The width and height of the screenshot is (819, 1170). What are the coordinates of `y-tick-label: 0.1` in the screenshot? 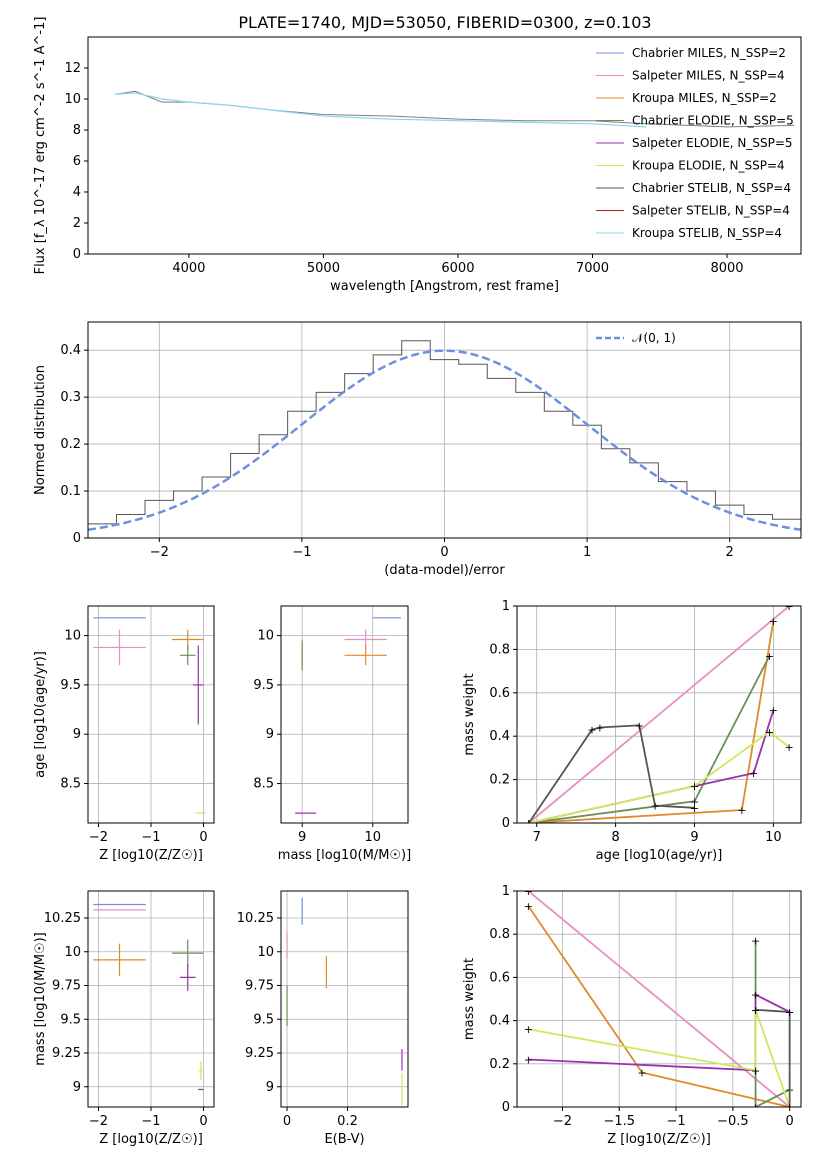 It's located at (70, 491).